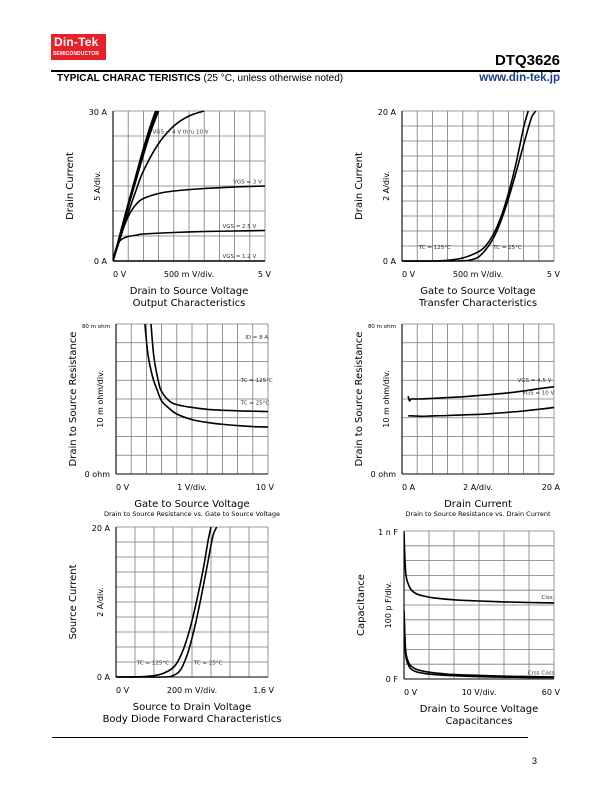 The height and width of the screenshot is (792, 612). Describe the element at coordinates (290, 737) in the screenshot. I see `footer-rule` at that location.